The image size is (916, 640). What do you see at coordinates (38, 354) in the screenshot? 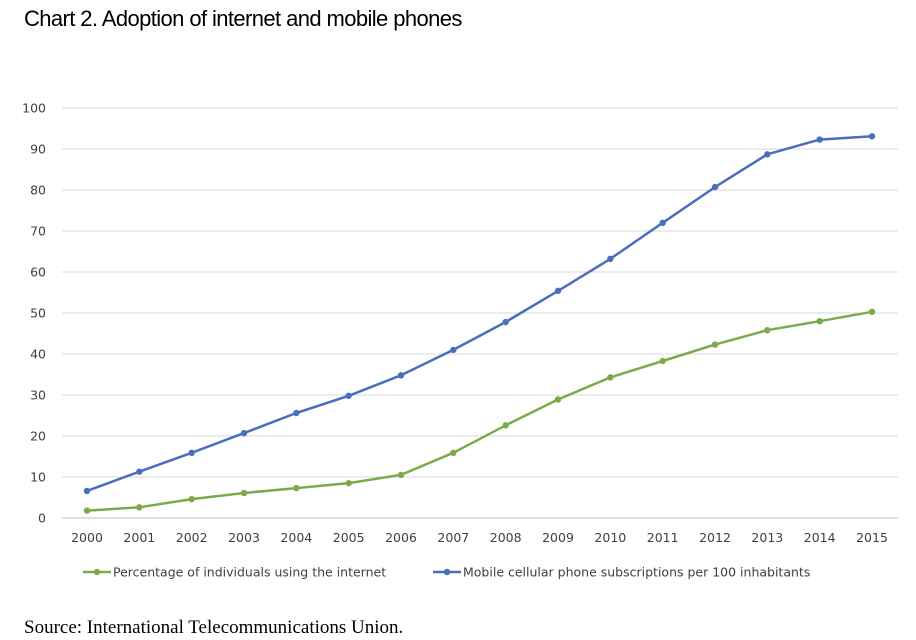
I see `y-tick-label: 40` at bounding box center [38, 354].